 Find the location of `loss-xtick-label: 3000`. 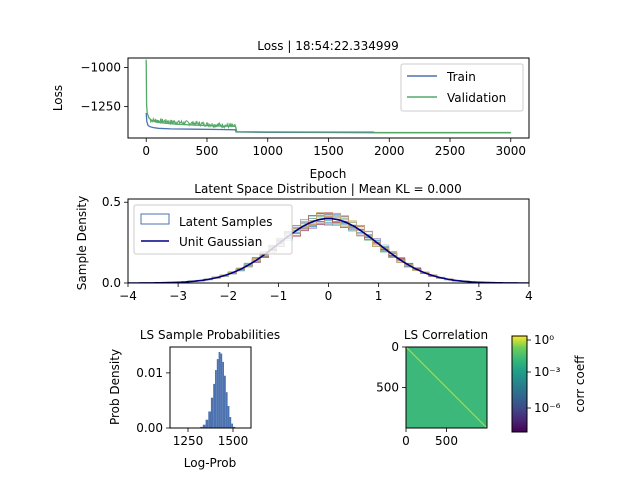

loss-xtick-label: 3000 is located at coordinates (510, 151).